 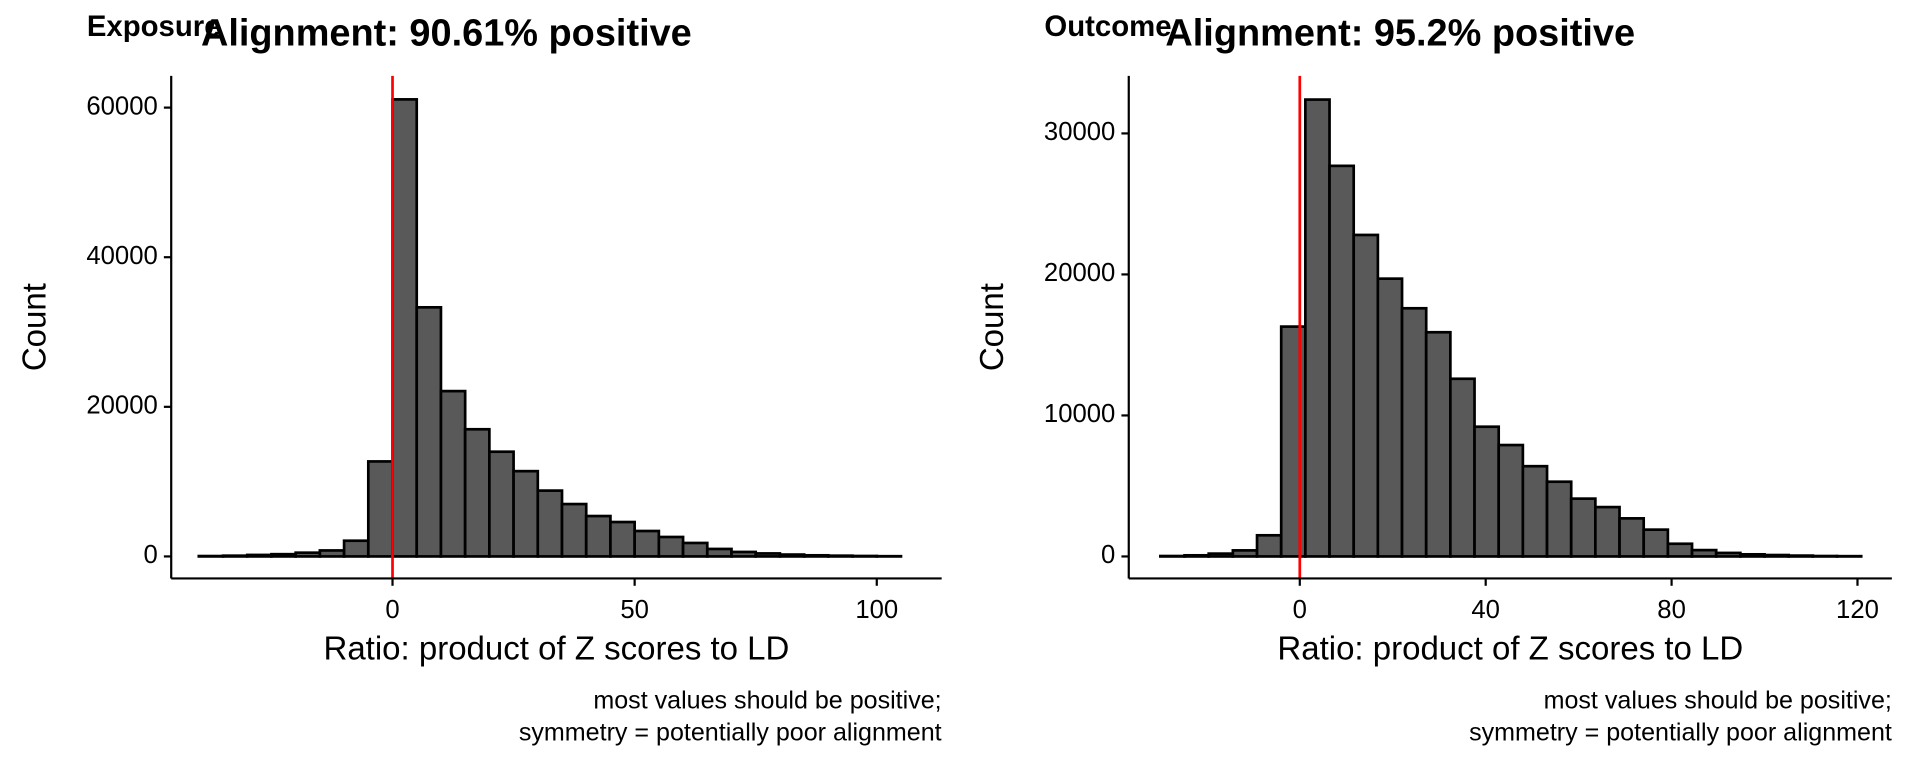 What do you see at coordinates (154, 26) in the screenshot?
I see `panel-tag: Exposure` at bounding box center [154, 26].